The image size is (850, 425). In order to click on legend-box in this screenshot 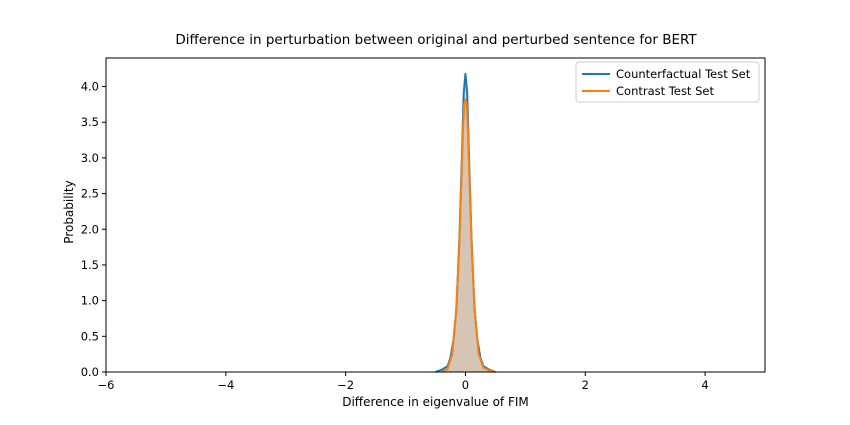, I will do `click(667, 82)`.